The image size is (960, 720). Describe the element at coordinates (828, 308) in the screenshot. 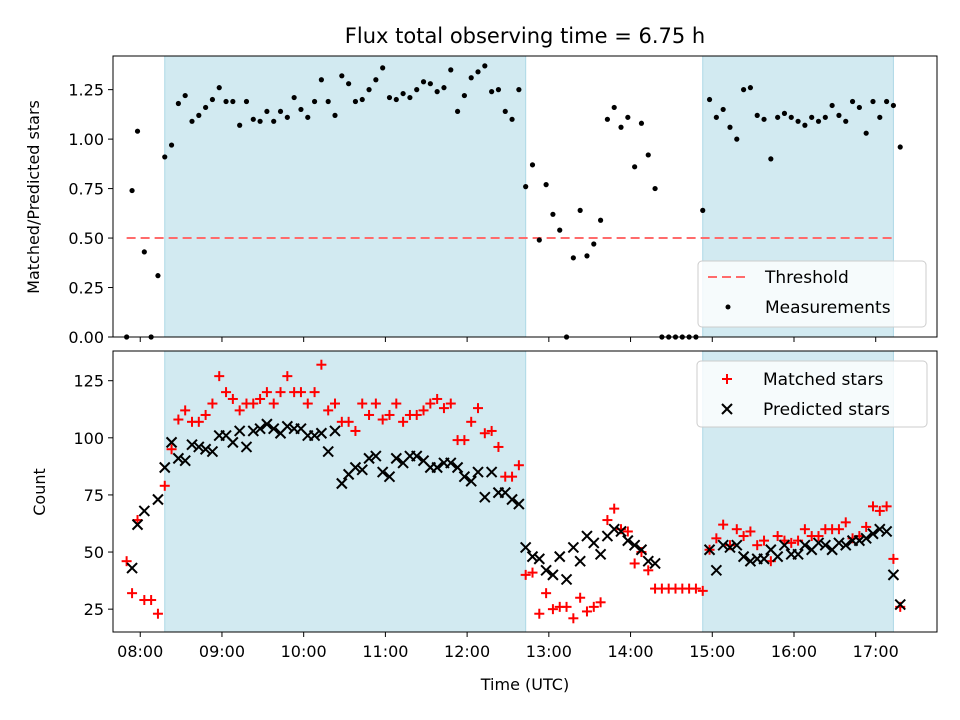

I see `measurements-legend-label: Measurements` at that location.